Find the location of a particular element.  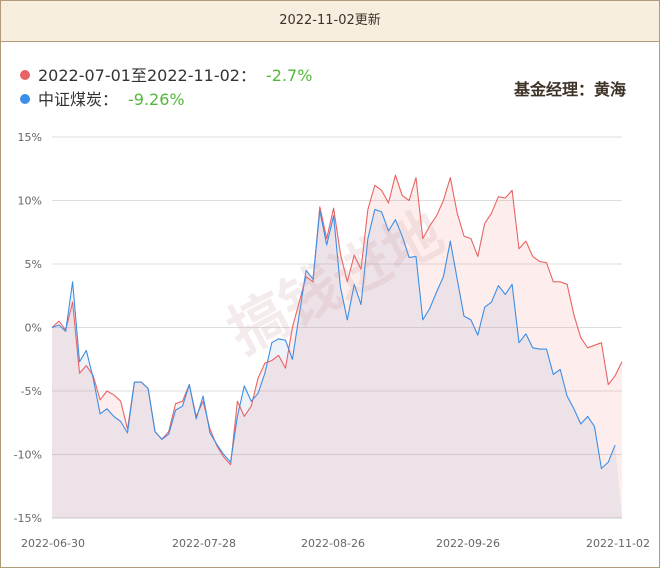

legend-item-fund: 2022-07-01至2022-11-02： -2.7% is located at coordinates (166, 76).